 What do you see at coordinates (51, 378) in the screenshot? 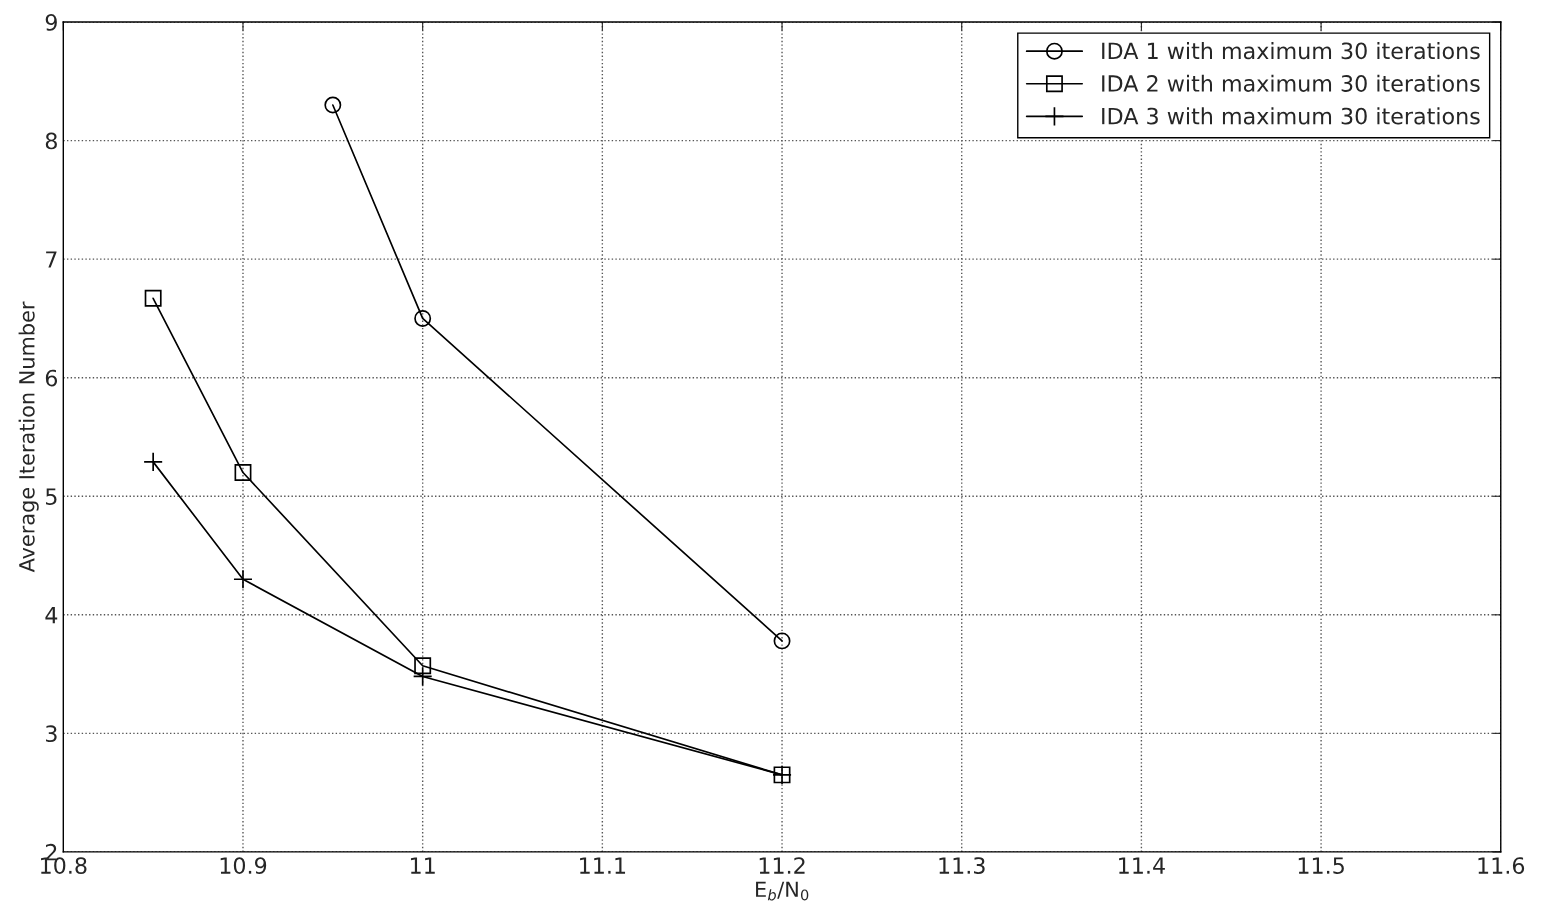
I see `y-tick-label: 6` at bounding box center [51, 378].